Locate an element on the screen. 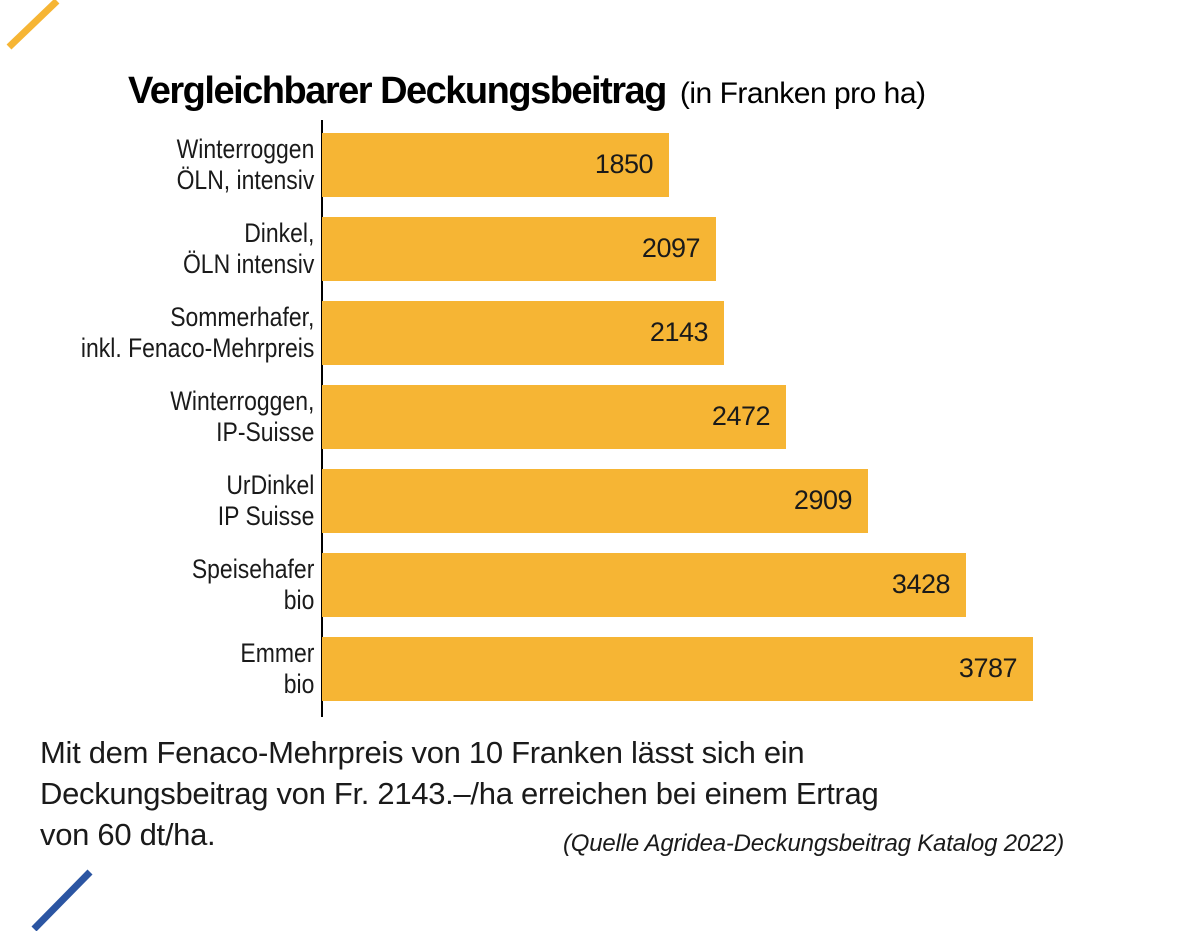 Image resolution: width=1178 pixels, height=931 pixels. chart-title-text: Vergleichbarer Deckungsbeitrag is located at coordinates (397, 91).